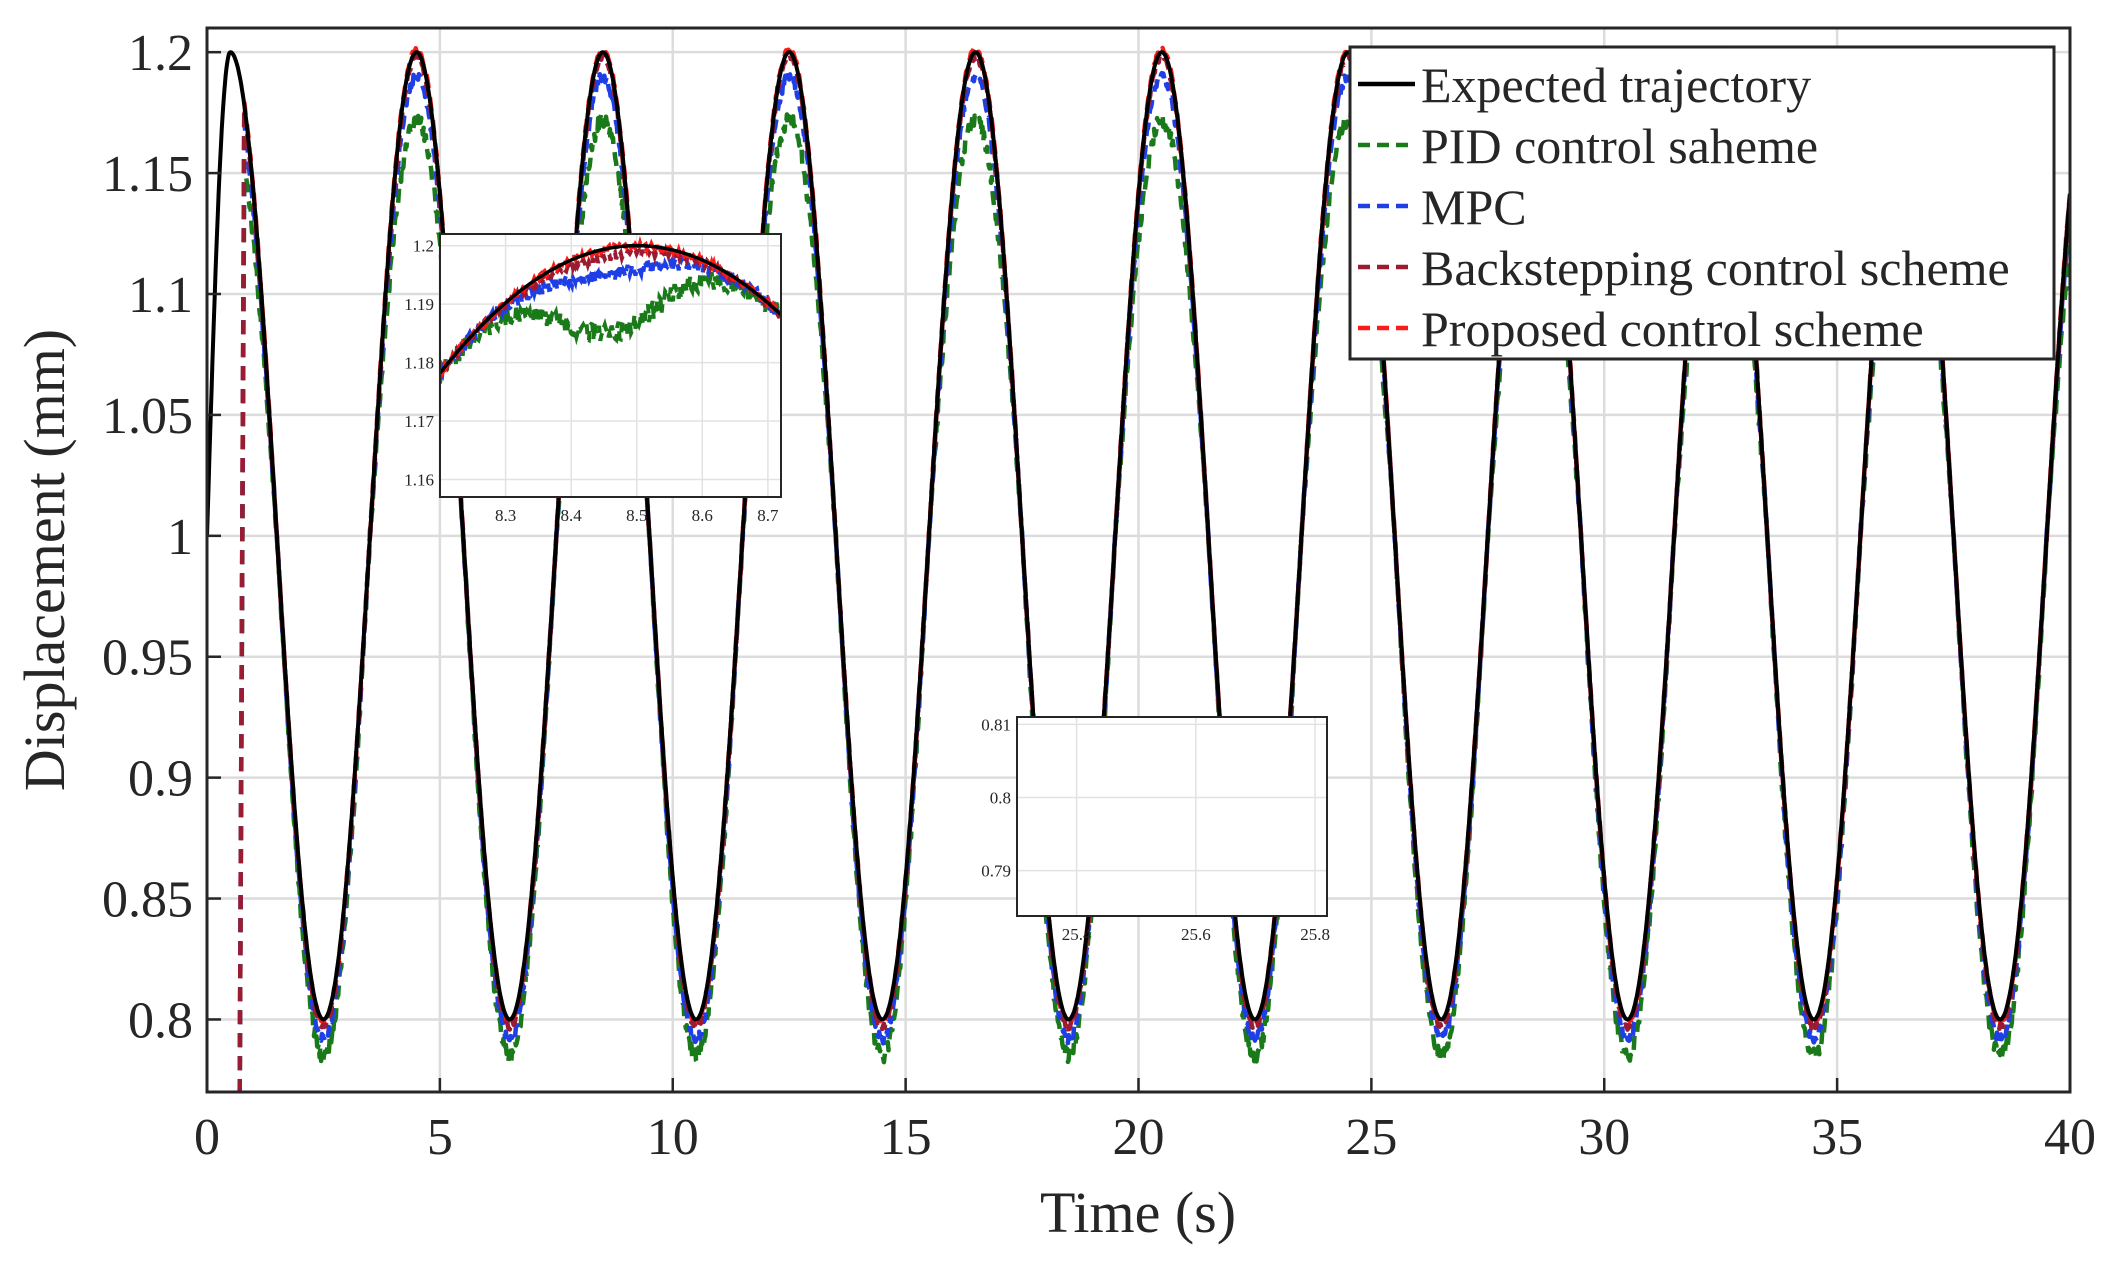 The height and width of the screenshot is (1275, 2113). I want to click on x-tick-label: 10, so click(673, 1137).